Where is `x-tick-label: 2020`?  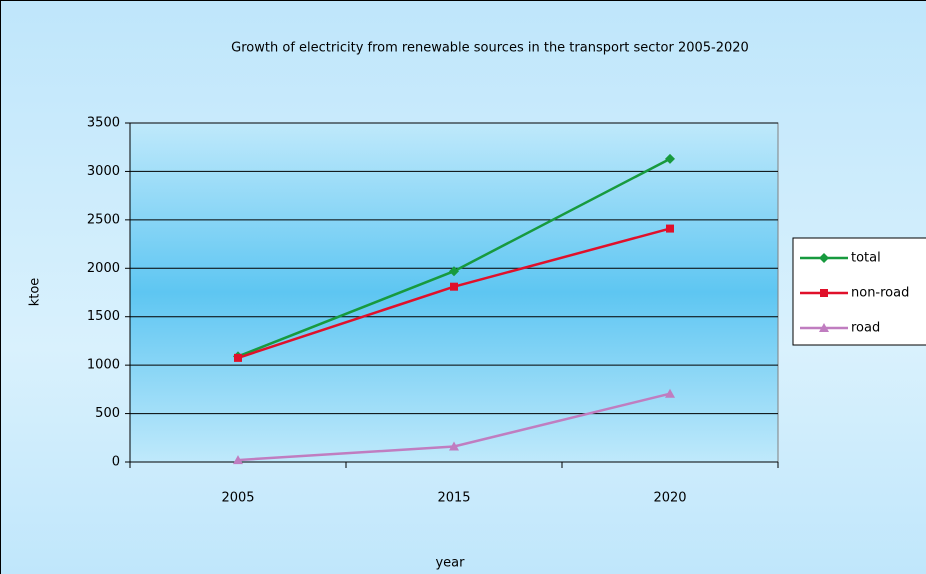 x-tick-label: 2020 is located at coordinates (669, 498).